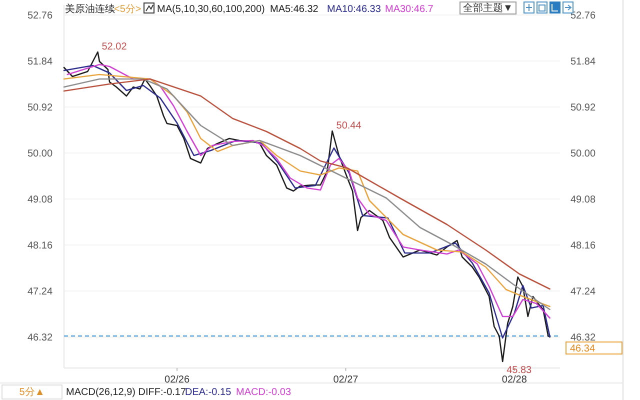 Image resolution: width=640 pixels, height=400 pixels. What do you see at coordinates (583, 154) in the screenshot?
I see `y2-tick-label: 50.00` at bounding box center [583, 154].